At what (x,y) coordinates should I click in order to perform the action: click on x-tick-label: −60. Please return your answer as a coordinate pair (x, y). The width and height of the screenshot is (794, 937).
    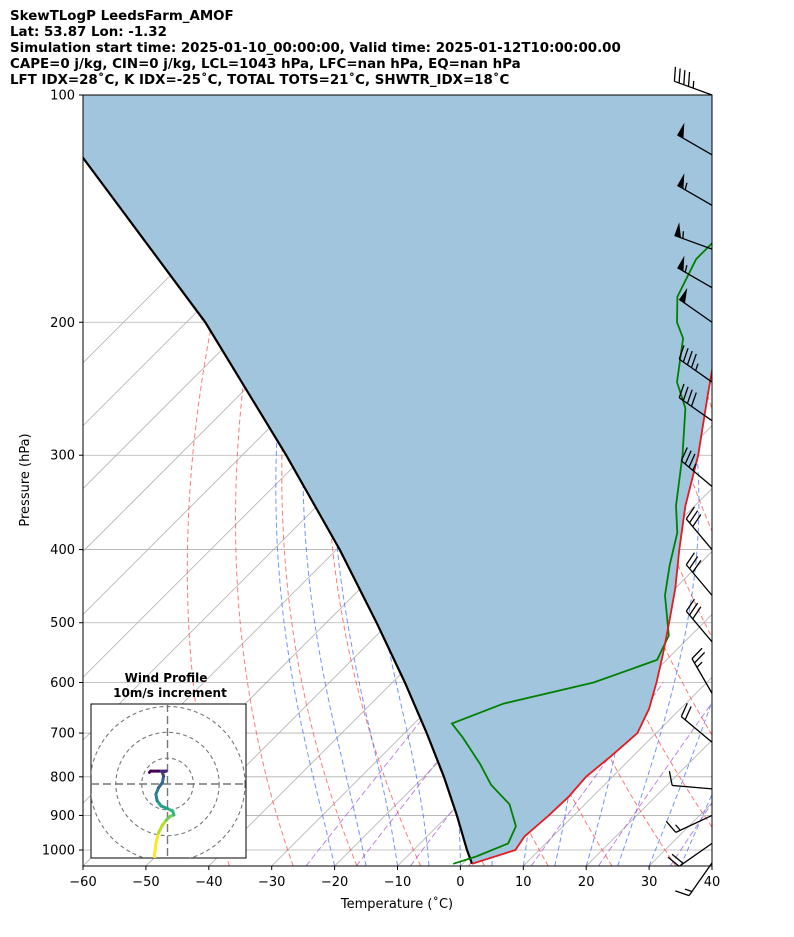
    Looking at the image, I should click on (82, 882).